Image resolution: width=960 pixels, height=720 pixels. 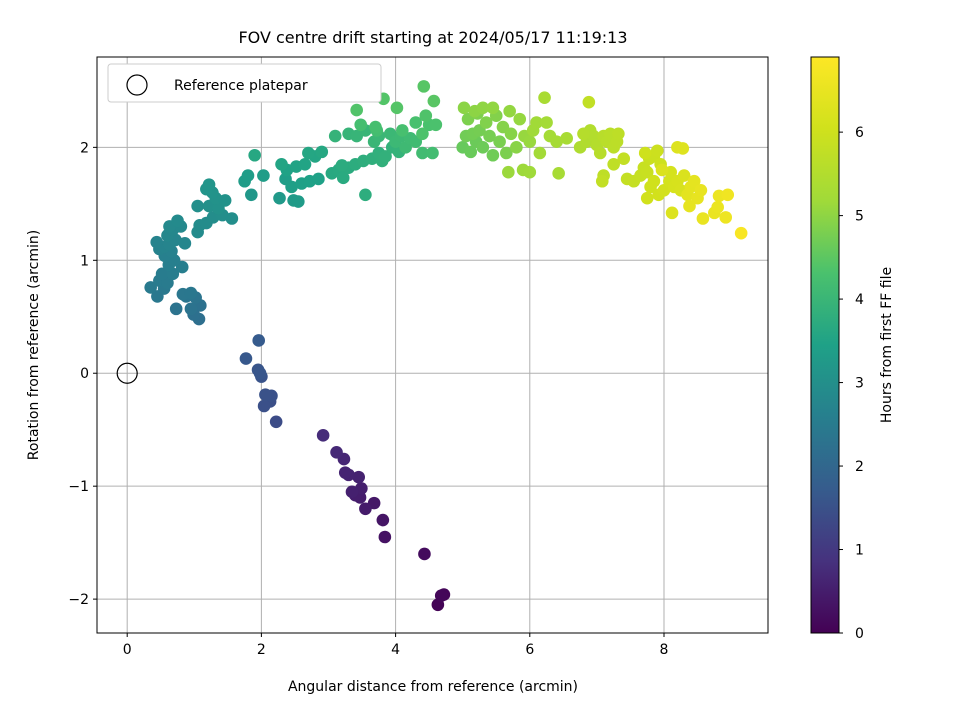 I want to click on y-tick-label: 2, so click(x=84, y=148).